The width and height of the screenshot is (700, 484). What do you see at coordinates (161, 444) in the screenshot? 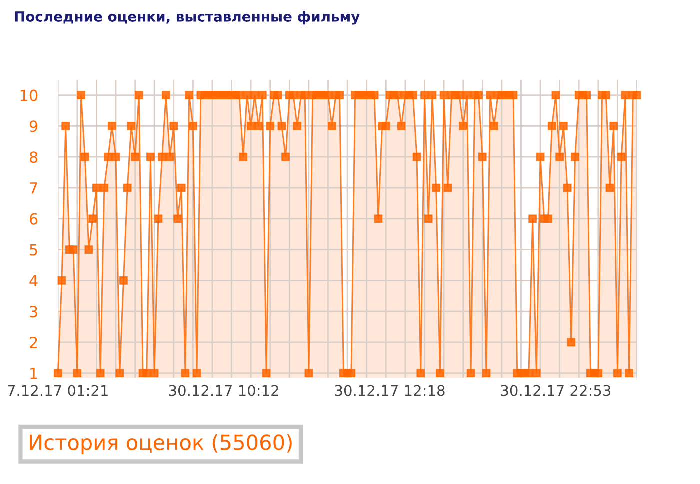
I see `text: История оценок (55060)` at bounding box center [161, 444].